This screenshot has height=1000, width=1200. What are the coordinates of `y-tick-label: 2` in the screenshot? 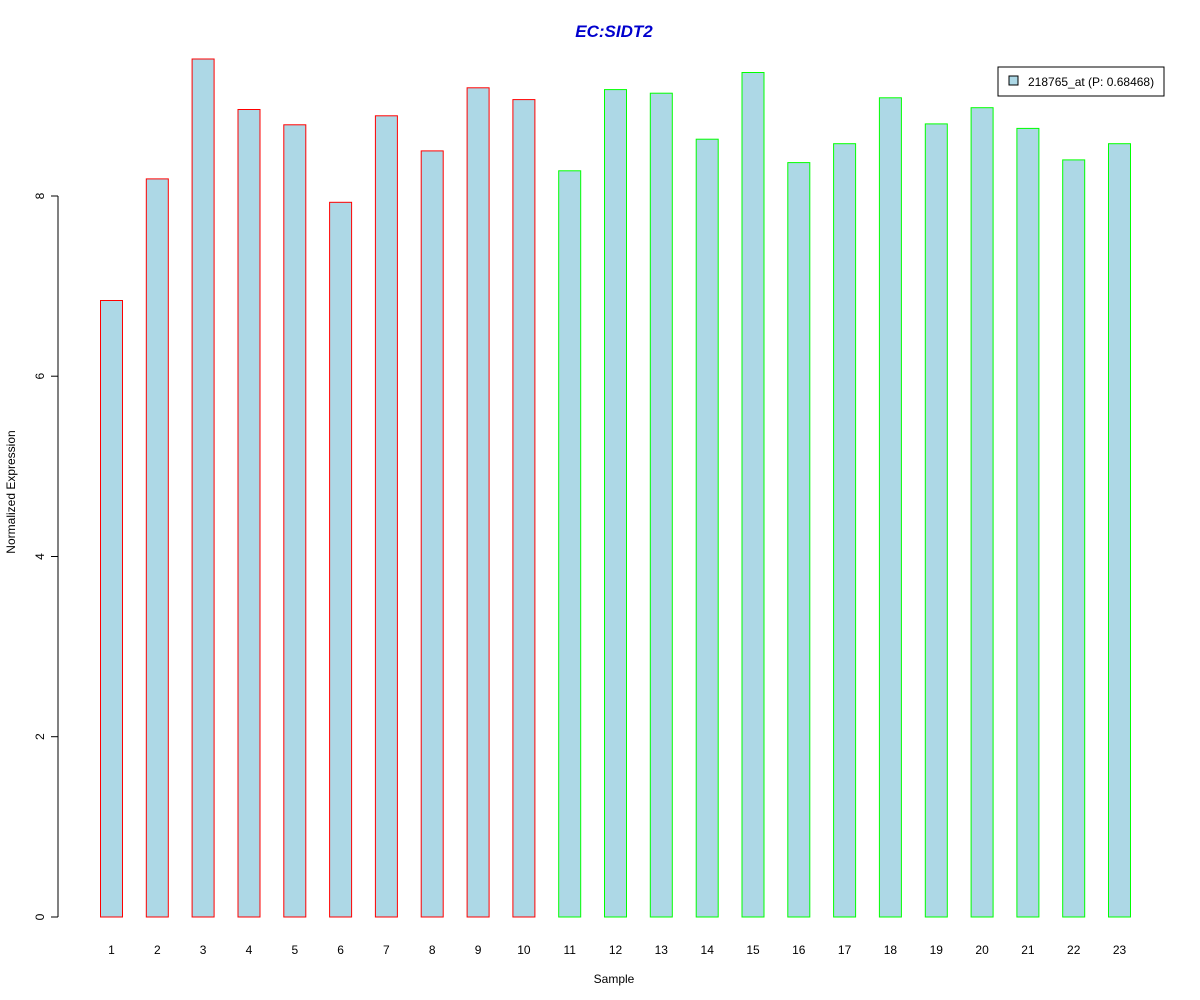 It's located at (40, 736).